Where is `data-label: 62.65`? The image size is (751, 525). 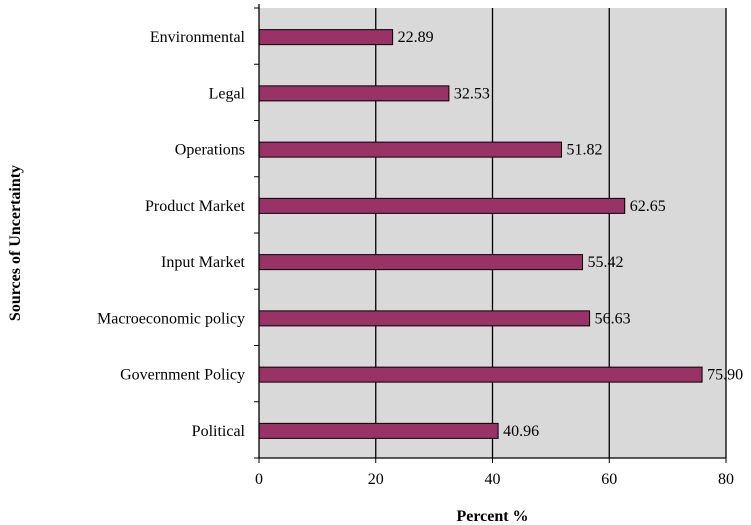 data-label: 62.65 is located at coordinates (648, 206).